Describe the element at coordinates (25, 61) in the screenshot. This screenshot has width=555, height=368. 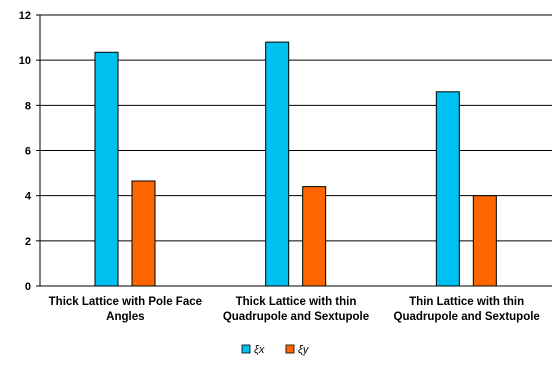
I see `y-tick-label: 10` at that location.